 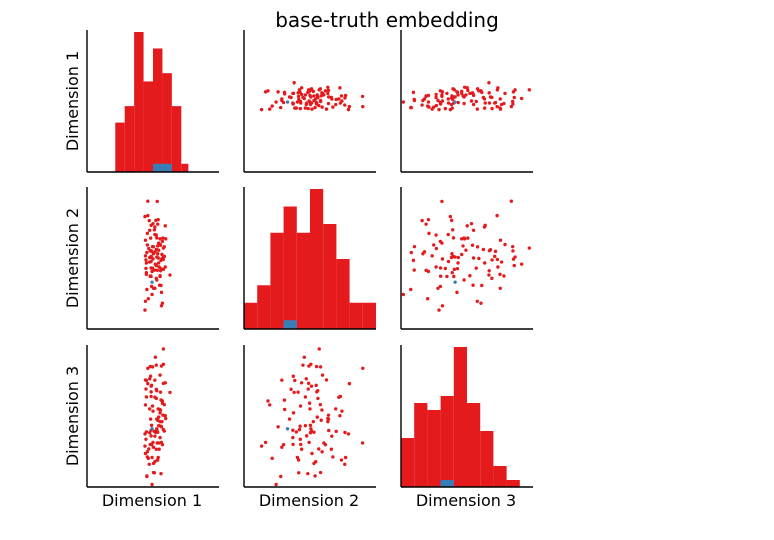 I want to click on panel-r3-c3, so click(x=466, y=416).